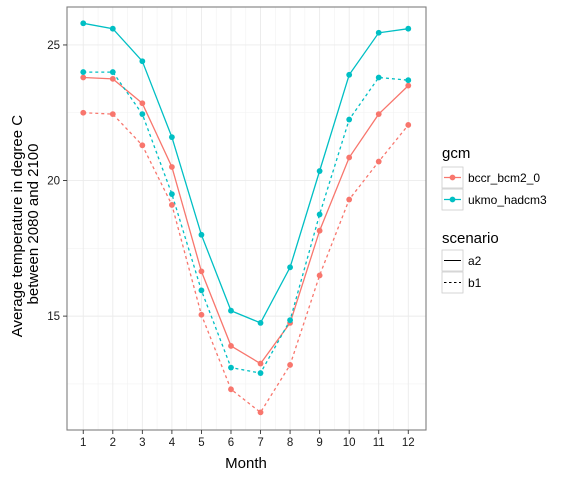  Describe the element at coordinates (319, 443) in the screenshot. I see `x-tick-label: 9` at that location.